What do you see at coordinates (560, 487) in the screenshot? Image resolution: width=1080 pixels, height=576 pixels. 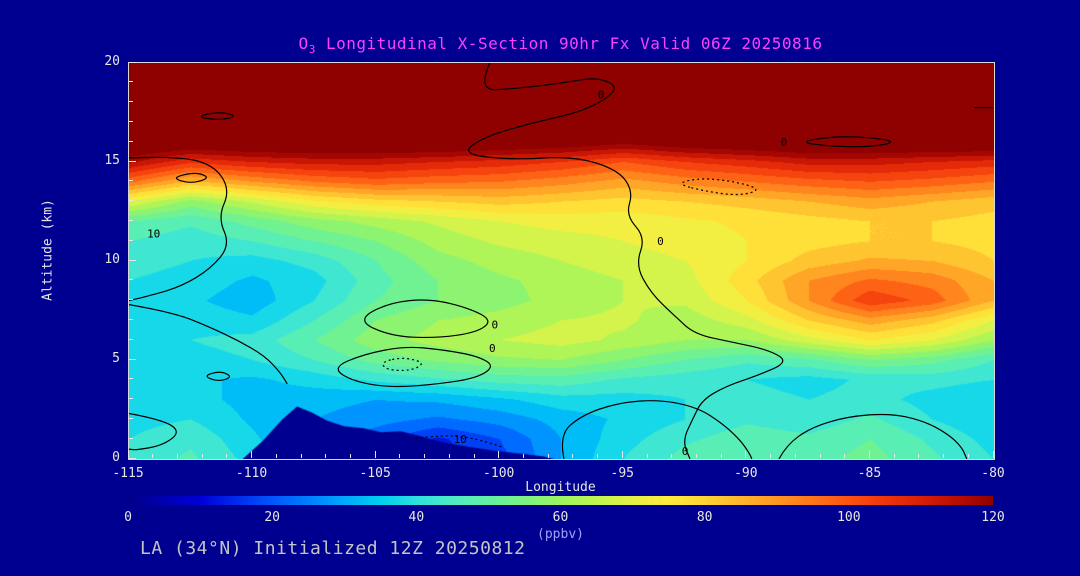 I see `x-axis-label: Longitude` at bounding box center [560, 487].